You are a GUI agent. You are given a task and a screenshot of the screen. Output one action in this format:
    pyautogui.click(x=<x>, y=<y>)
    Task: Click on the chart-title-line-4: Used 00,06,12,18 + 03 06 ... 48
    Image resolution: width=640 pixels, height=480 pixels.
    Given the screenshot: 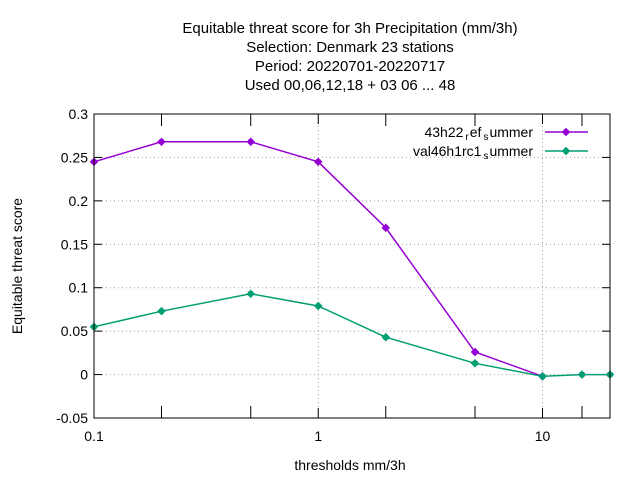 What is the action you would take?
    pyautogui.click(x=350, y=85)
    